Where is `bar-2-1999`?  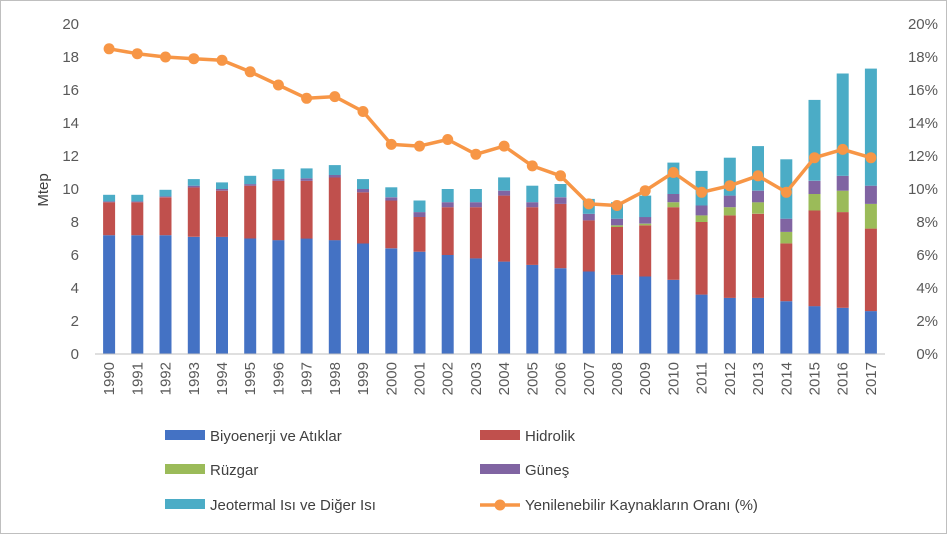
bar-2-1999 is located at coordinates (363, 218).